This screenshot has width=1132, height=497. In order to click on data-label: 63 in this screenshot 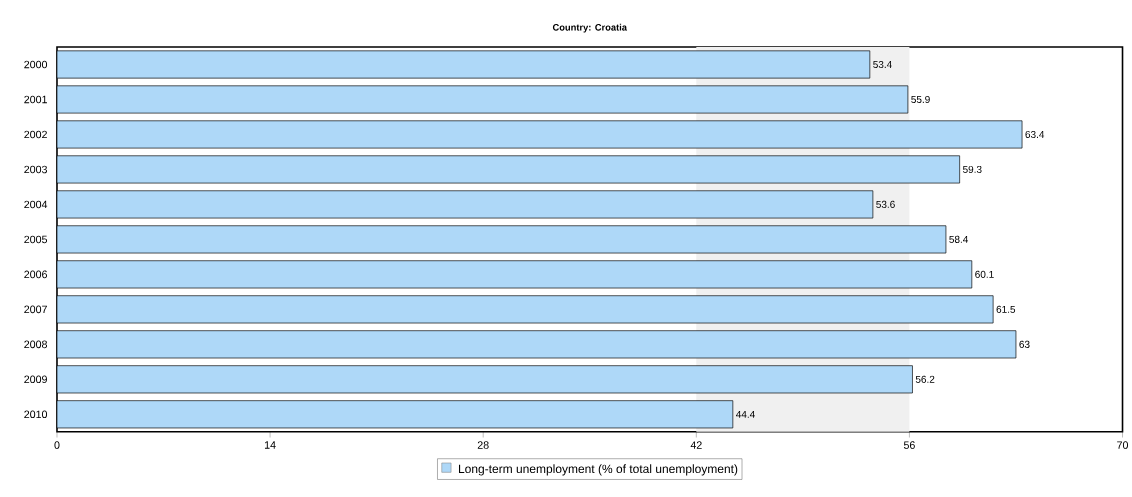, I will do `click(1024, 344)`.